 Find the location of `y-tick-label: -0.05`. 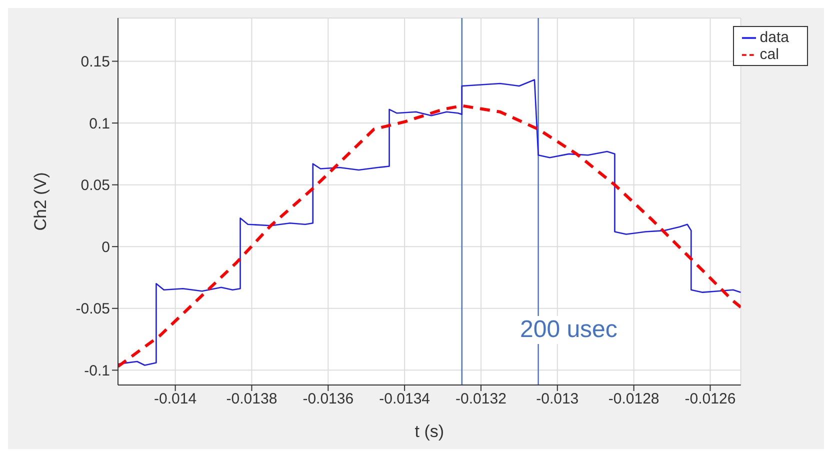

y-tick-label: -0.05 is located at coordinates (93, 309).